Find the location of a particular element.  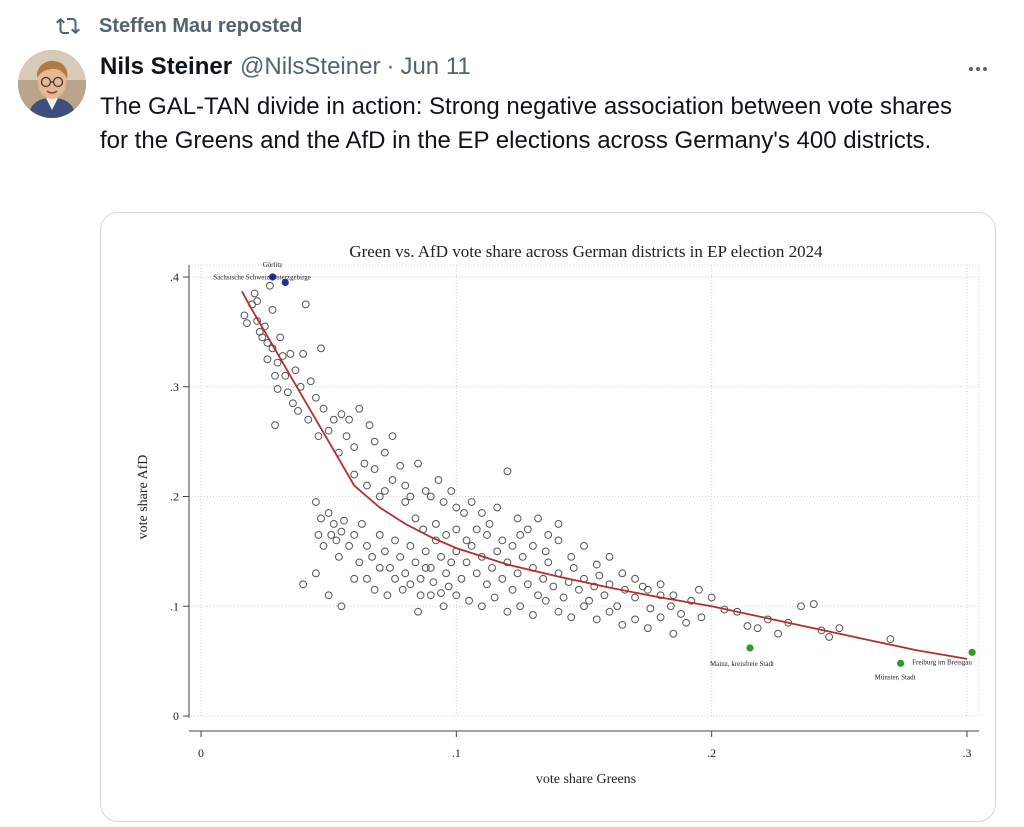

author-name: Nils Steiner is located at coordinates (166, 66).